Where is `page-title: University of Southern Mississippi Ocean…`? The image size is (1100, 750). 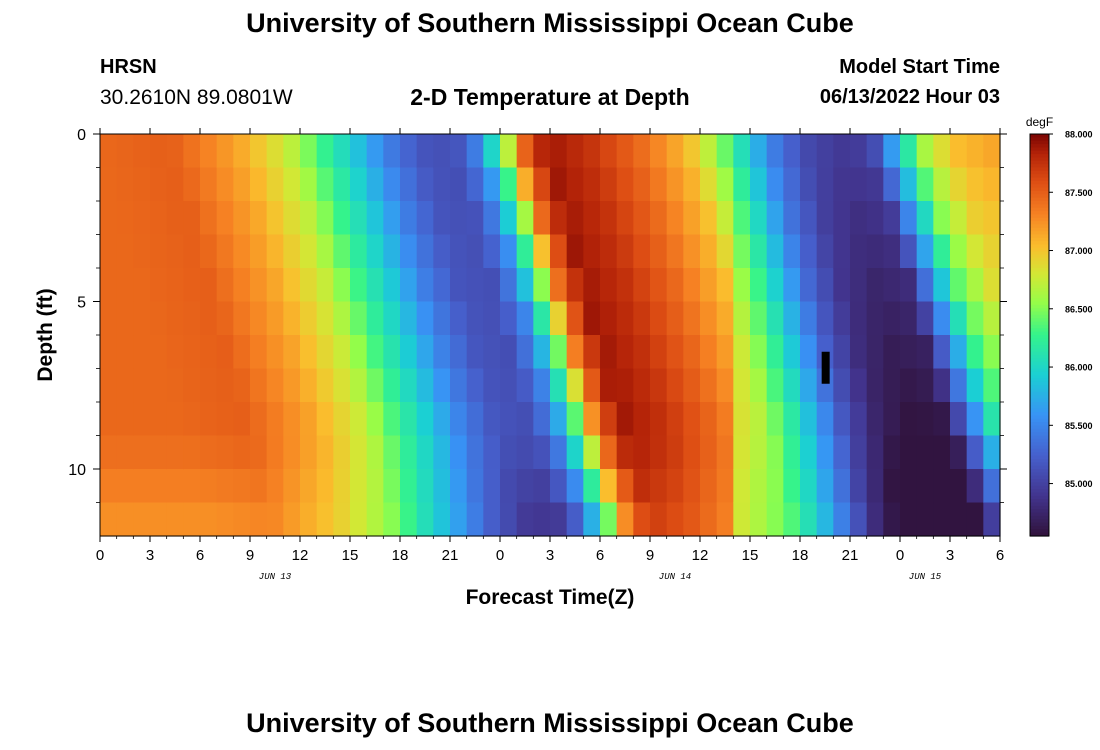 page-title: University of Southern Mississippi Ocean… is located at coordinates (550, 23).